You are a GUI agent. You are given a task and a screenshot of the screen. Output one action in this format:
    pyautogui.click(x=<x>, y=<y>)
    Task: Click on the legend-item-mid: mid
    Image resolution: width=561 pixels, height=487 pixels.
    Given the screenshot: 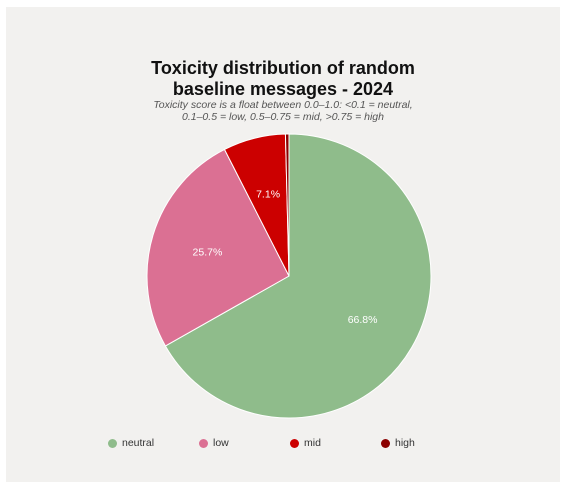 What is the action you would take?
    pyautogui.click(x=305, y=443)
    